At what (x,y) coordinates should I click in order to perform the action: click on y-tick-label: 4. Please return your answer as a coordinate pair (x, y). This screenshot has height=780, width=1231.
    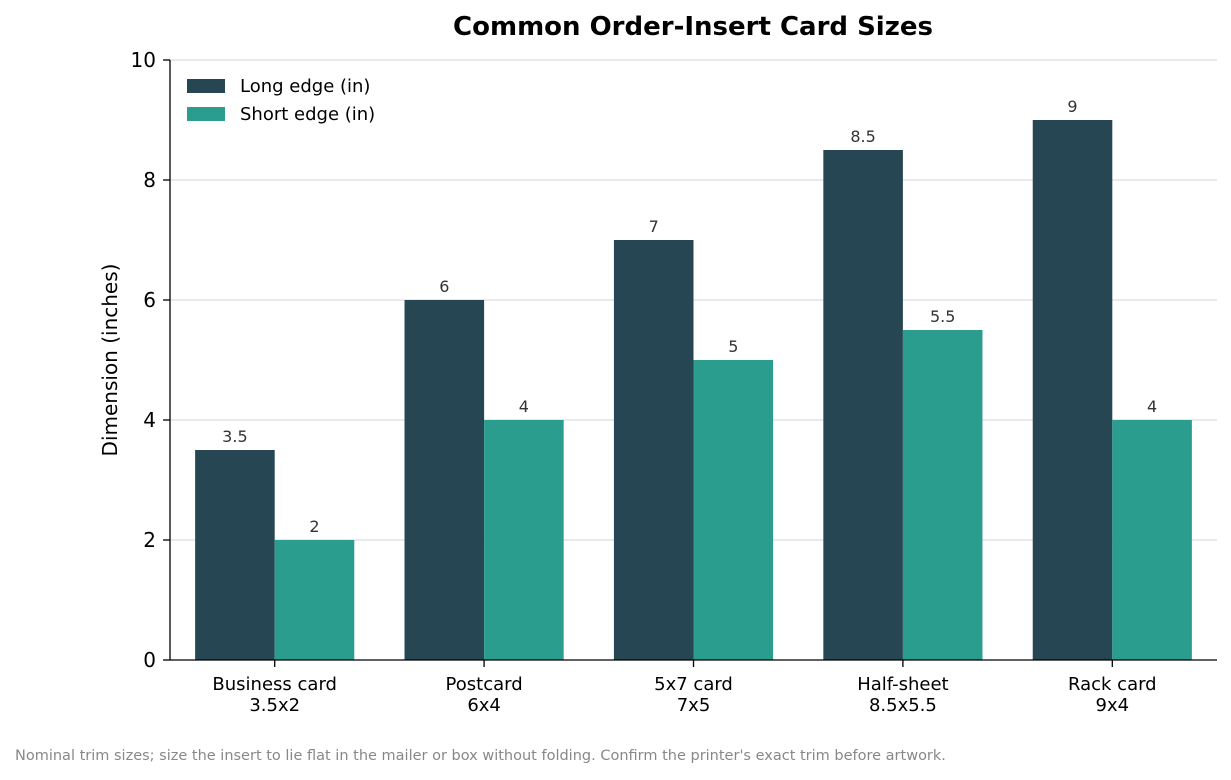
    Looking at the image, I should click on (149, 420).